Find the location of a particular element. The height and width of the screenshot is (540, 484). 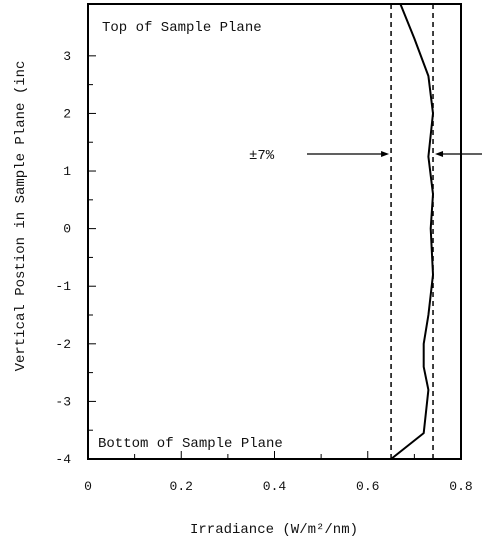

tolerance-label: ±7% is located at coordinates (262, 156).